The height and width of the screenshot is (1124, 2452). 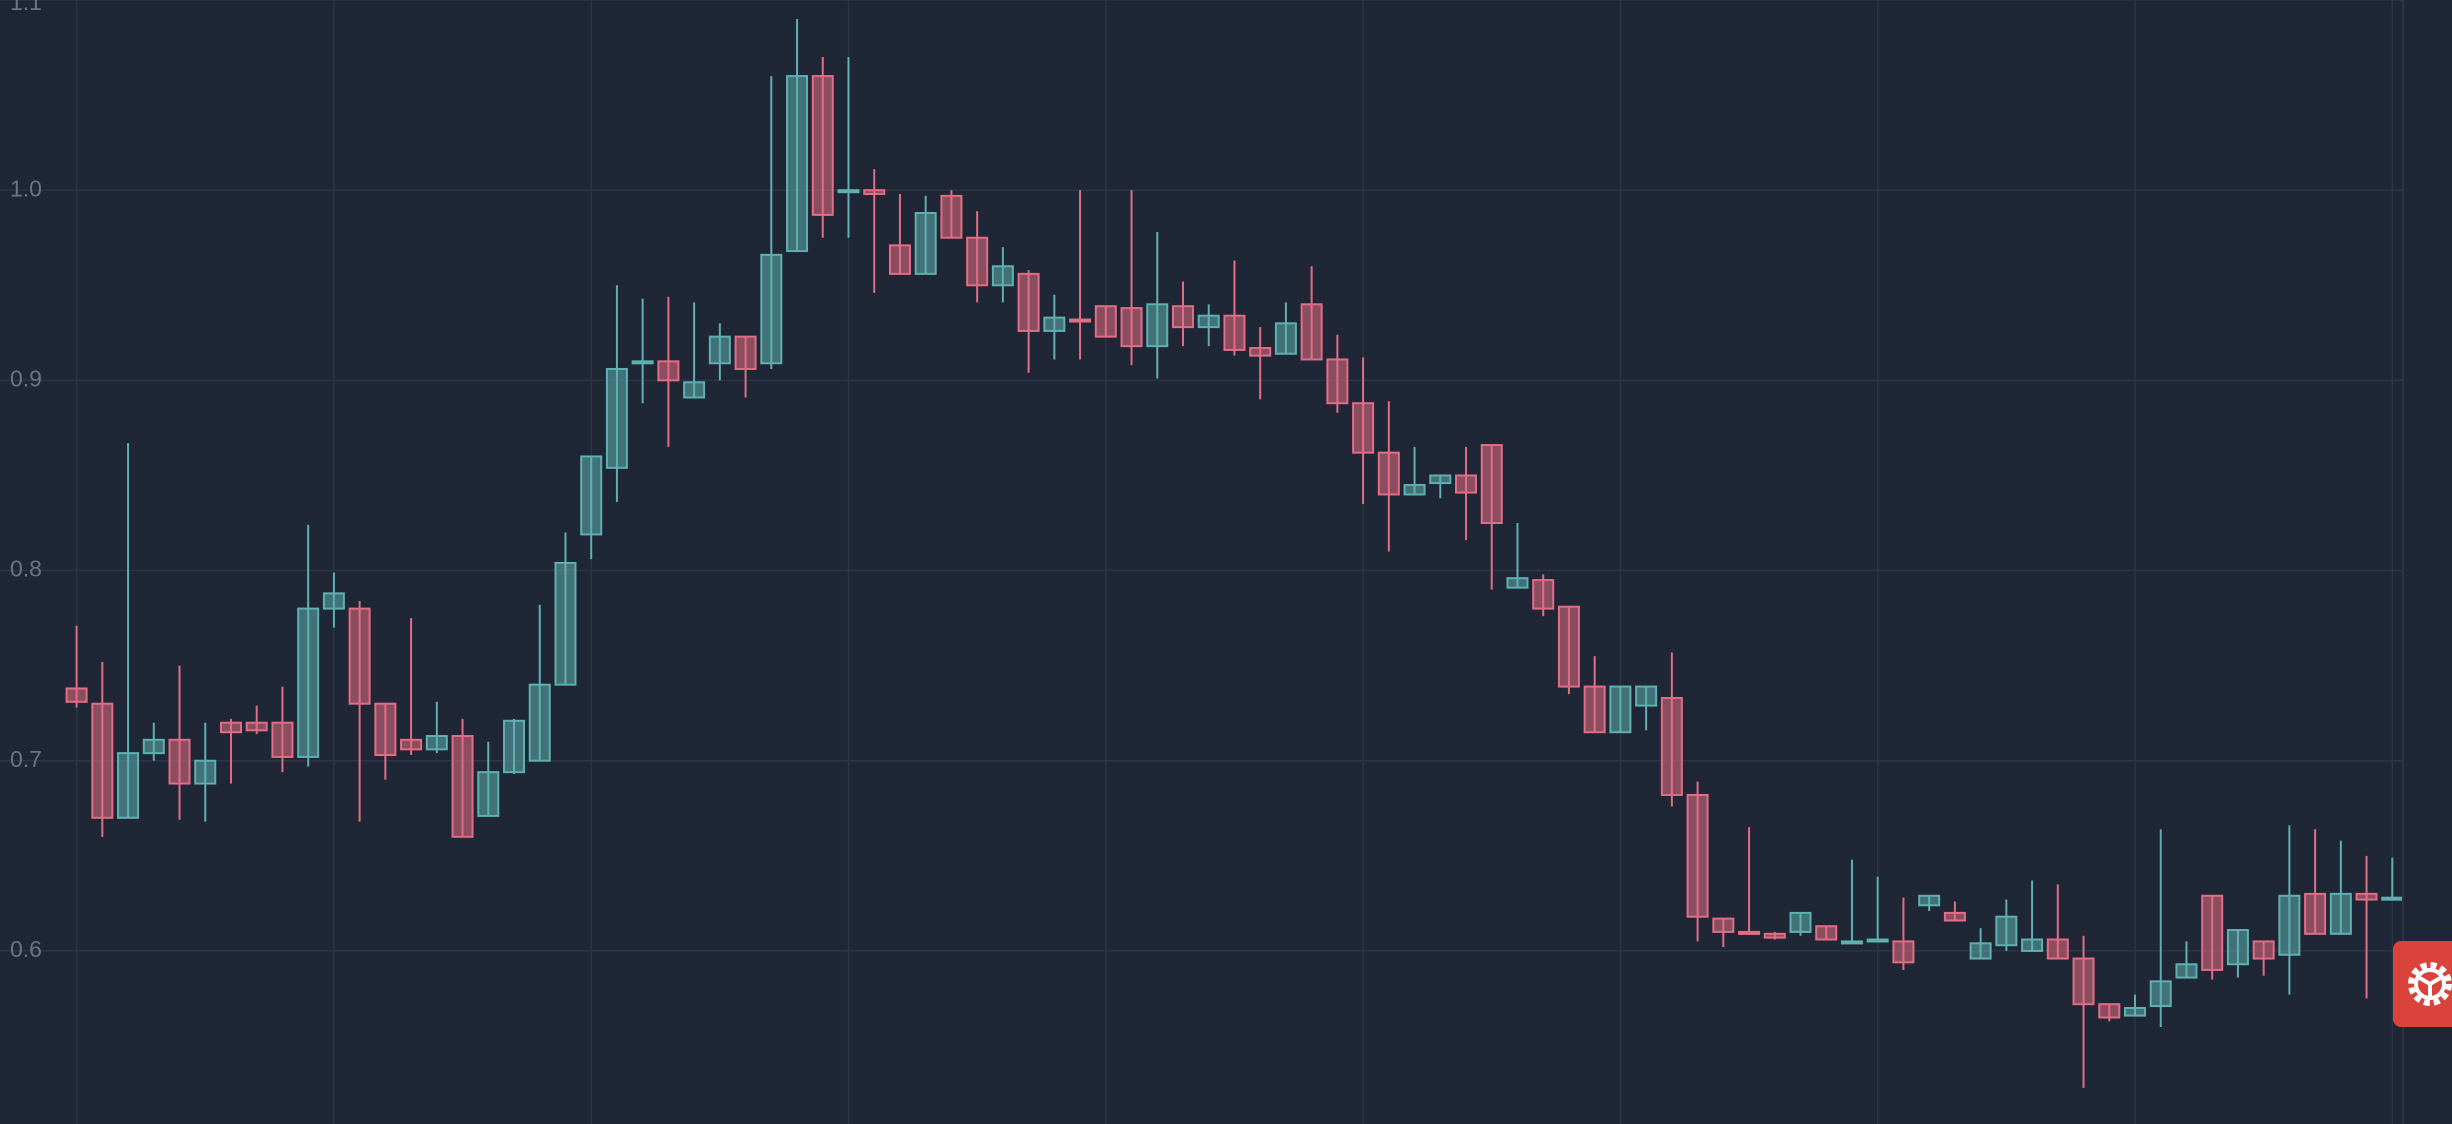 What do you see at coordinates (26, 378) in the screenshot?
I see `y-tick-label: 0.9` at bounding box center [26, 378].